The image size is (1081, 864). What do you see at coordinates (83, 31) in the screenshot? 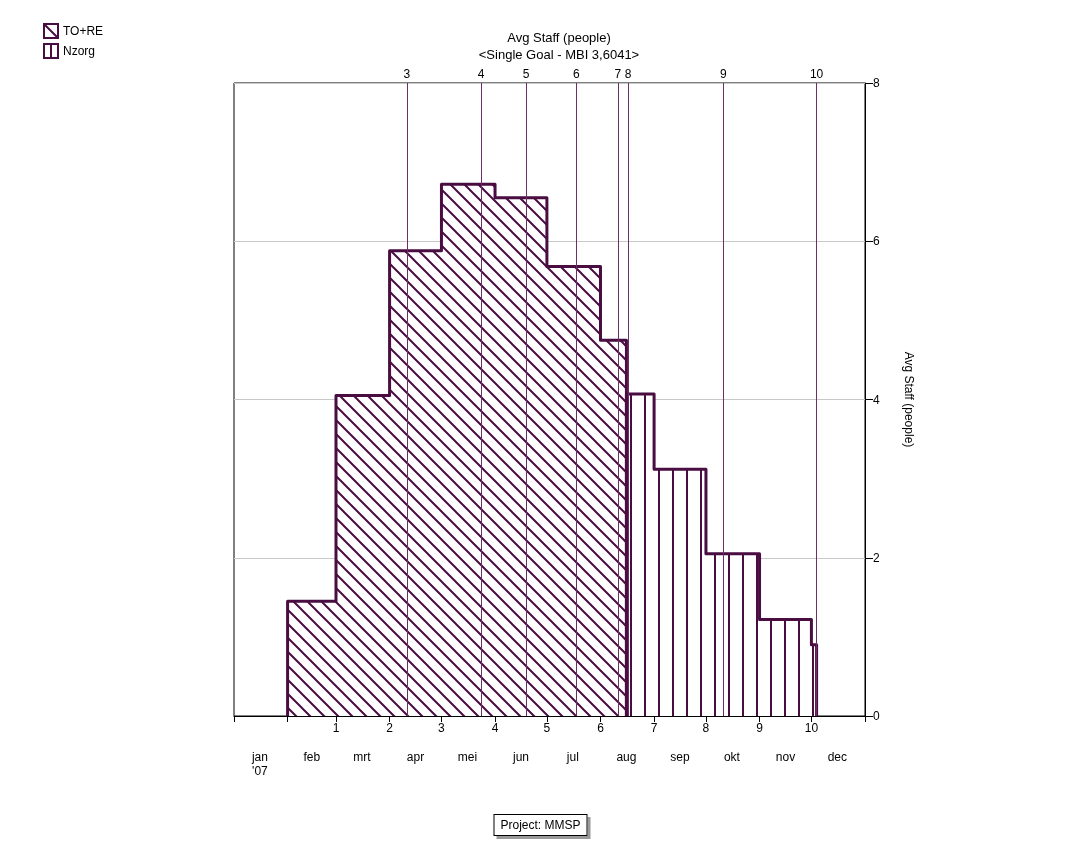
I see `legend-label: TO+RE` at bounding box center [83, 31].